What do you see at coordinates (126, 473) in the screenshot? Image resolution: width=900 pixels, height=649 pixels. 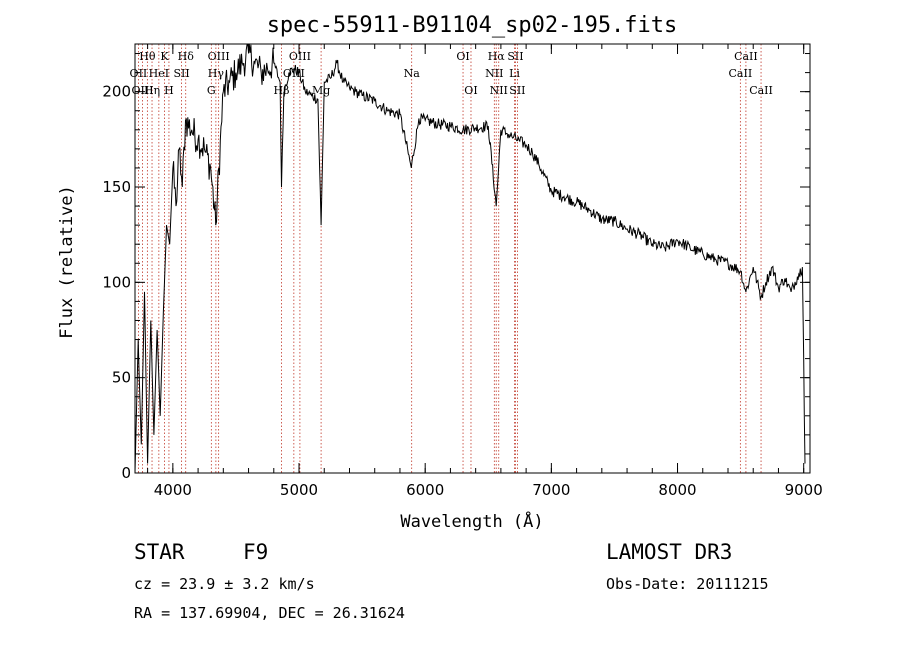 I see `y-tick-label: 0` at bounding box center [126, 473].